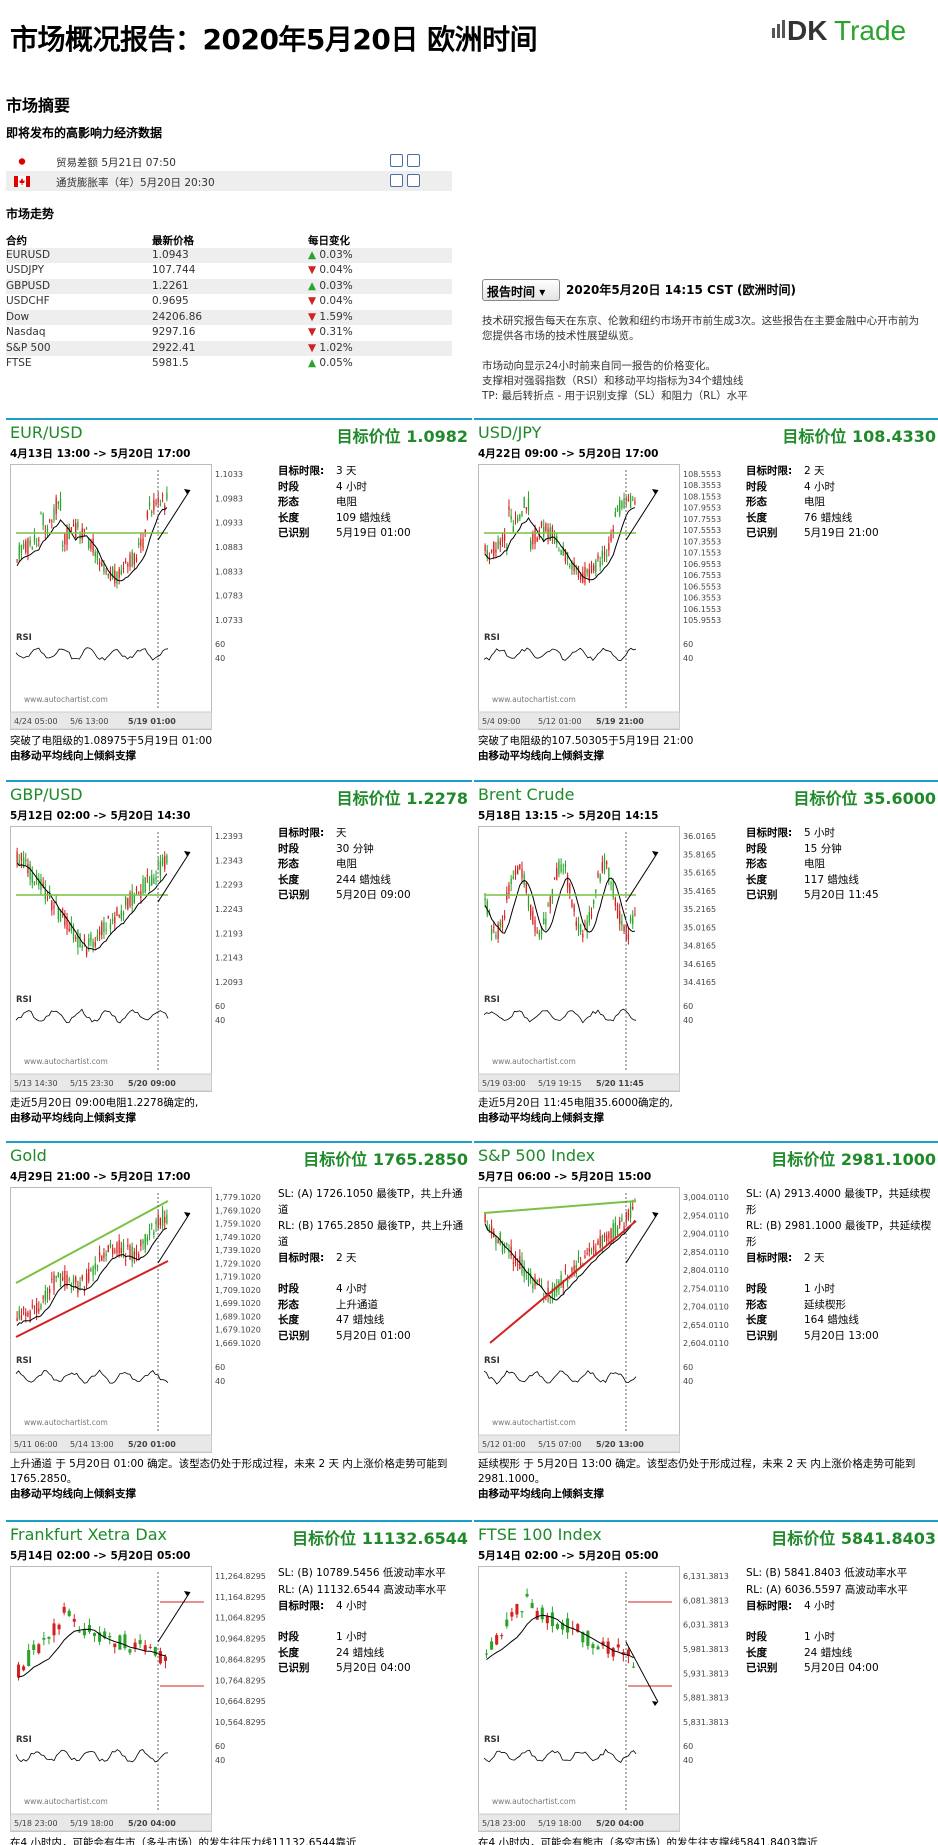  I want to click on arrow-down-icon: ▼, so click(312, 270).